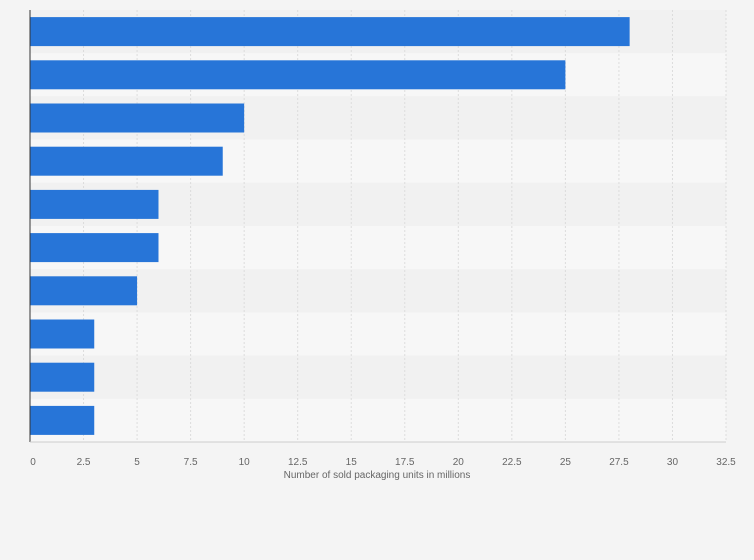 The image size is (754, 560). What do you see at coordinates (673, 462) in the screenshot?
I see `x-tick-label: 30` at bounding box center [673, 462].